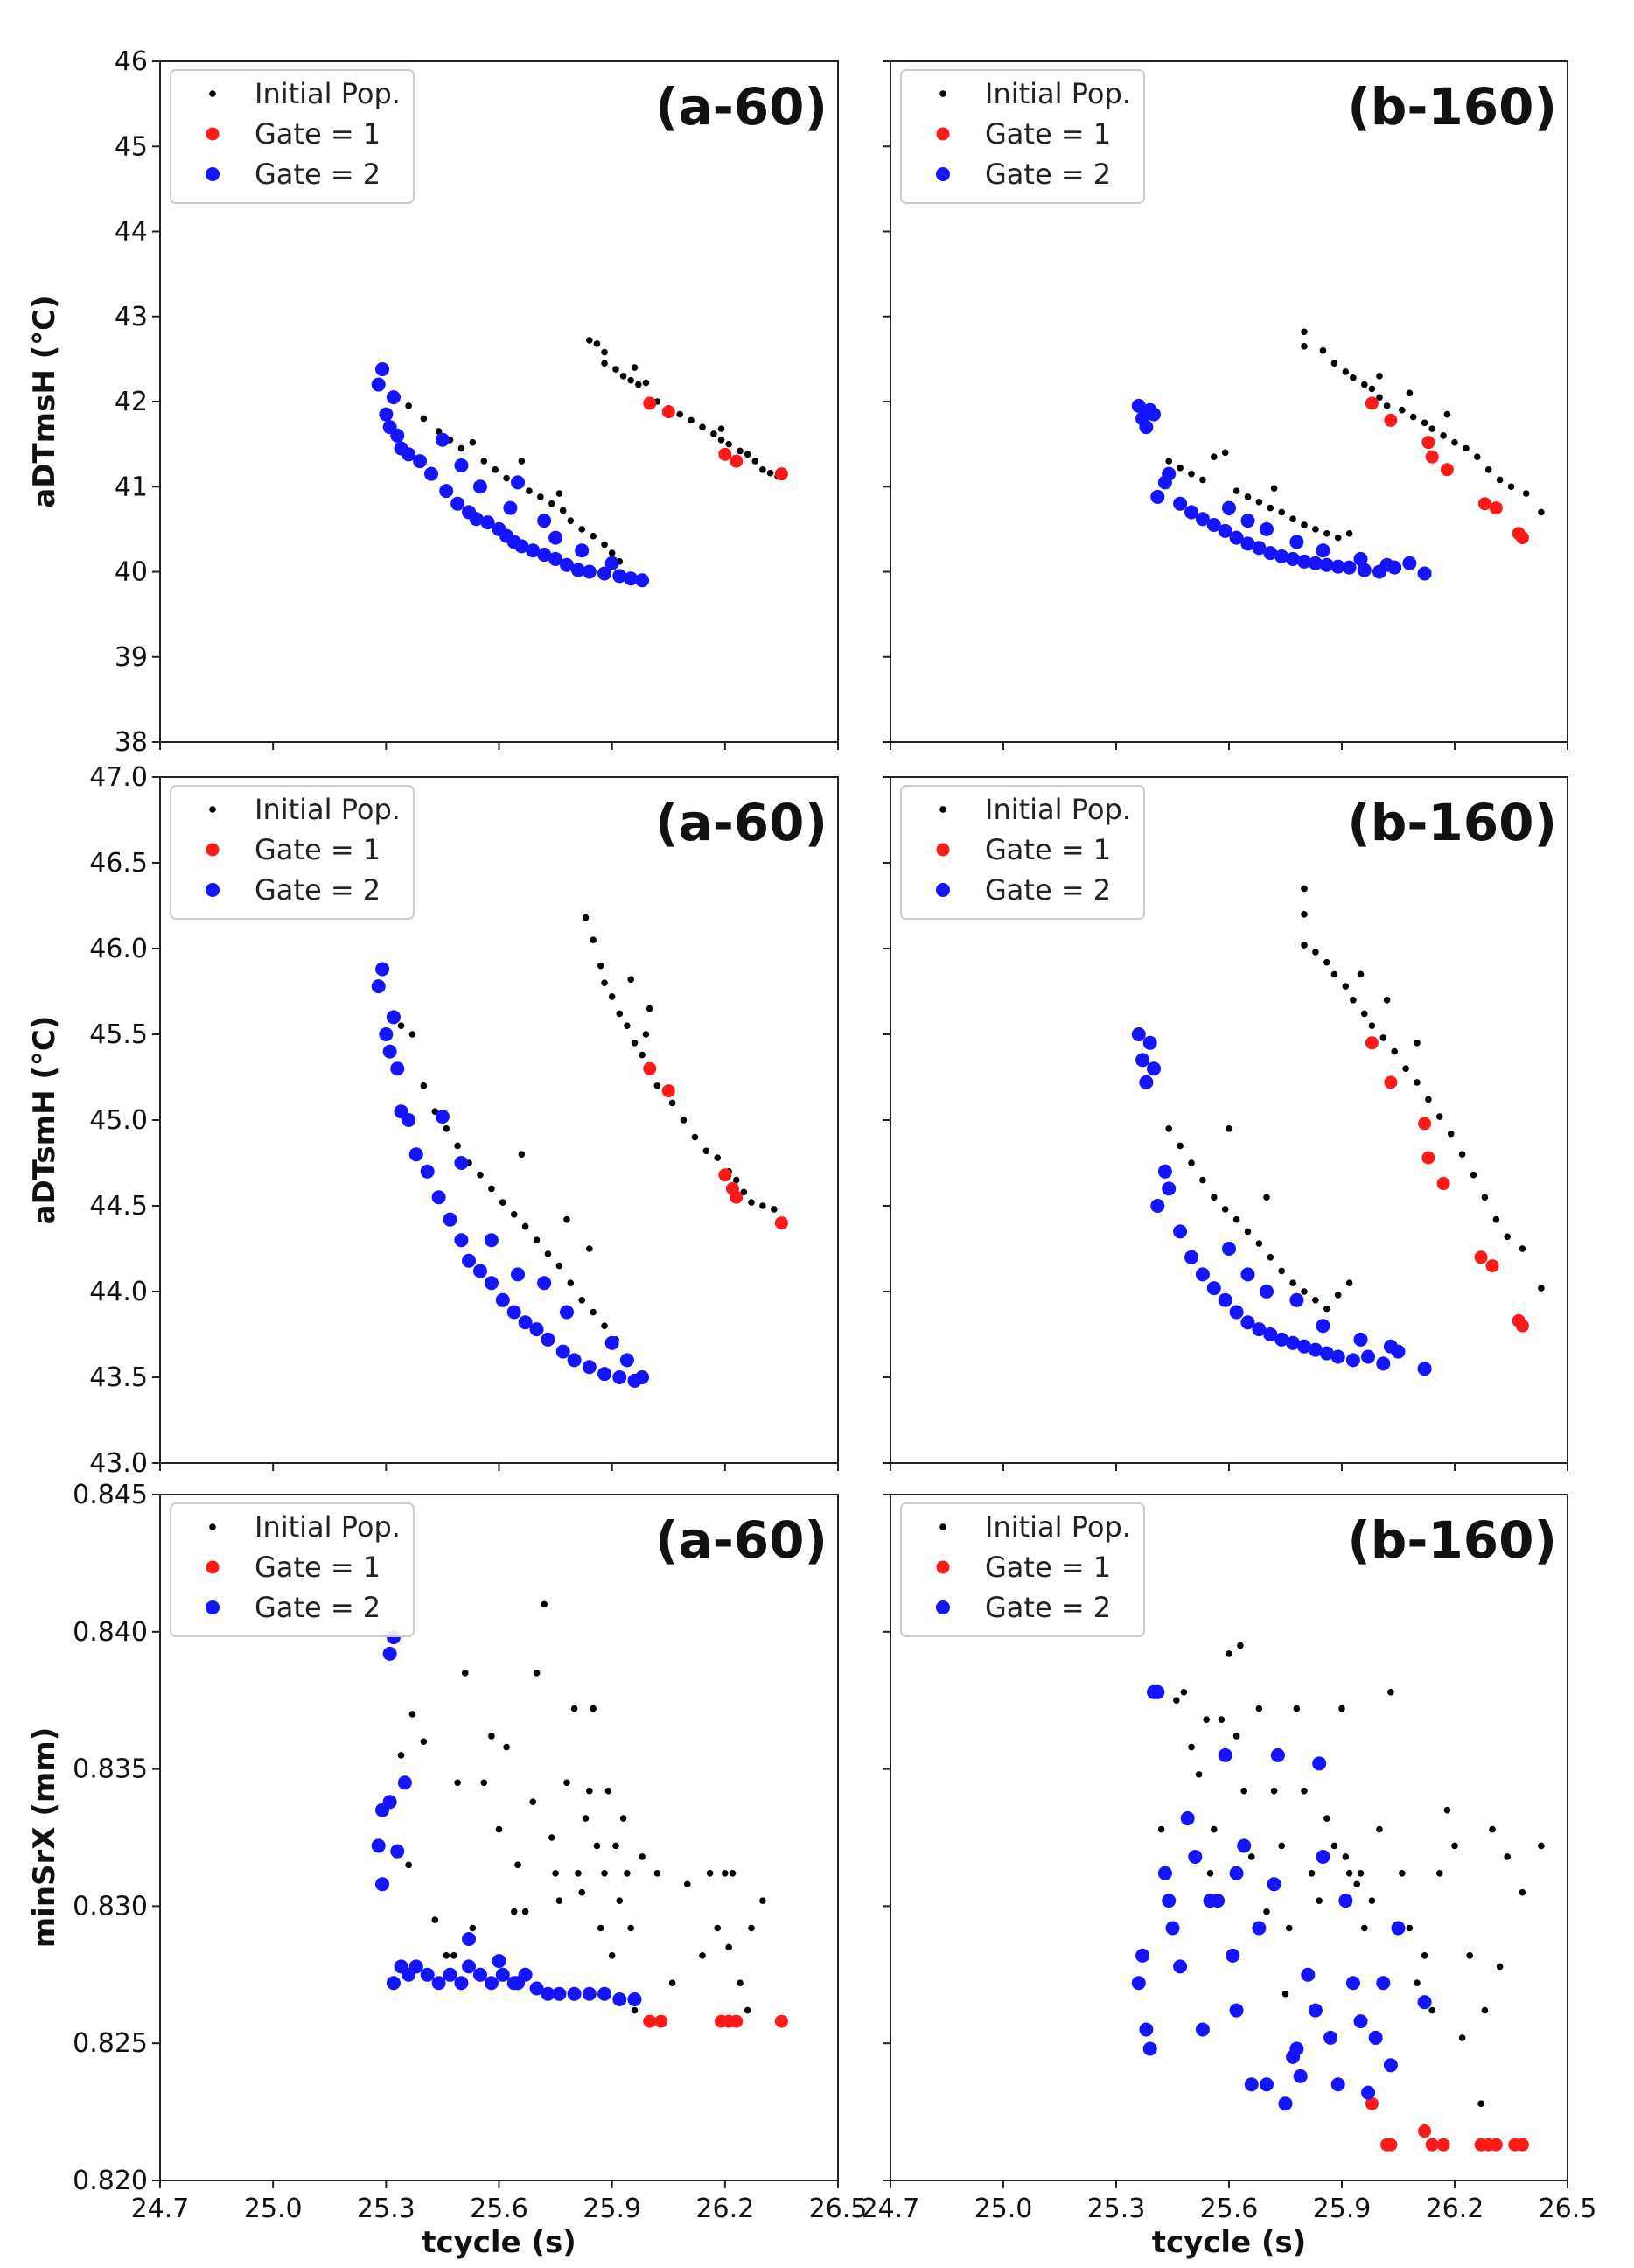 This screenshot has width=1634, height=2268. What do you see at coordinates (318, 1607) in the screenshot?
I see `legend-label: Gate = 2` at bounding box center [318, 1607].